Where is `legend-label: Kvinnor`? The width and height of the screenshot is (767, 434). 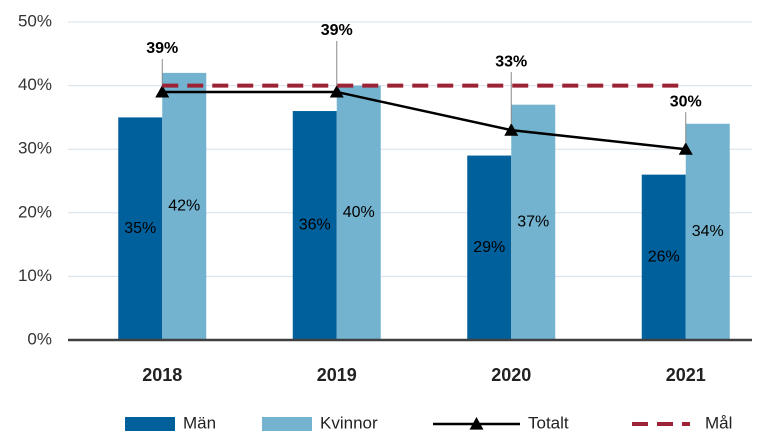 legend-label: Kvinnor is located at coordinates (349, 422).